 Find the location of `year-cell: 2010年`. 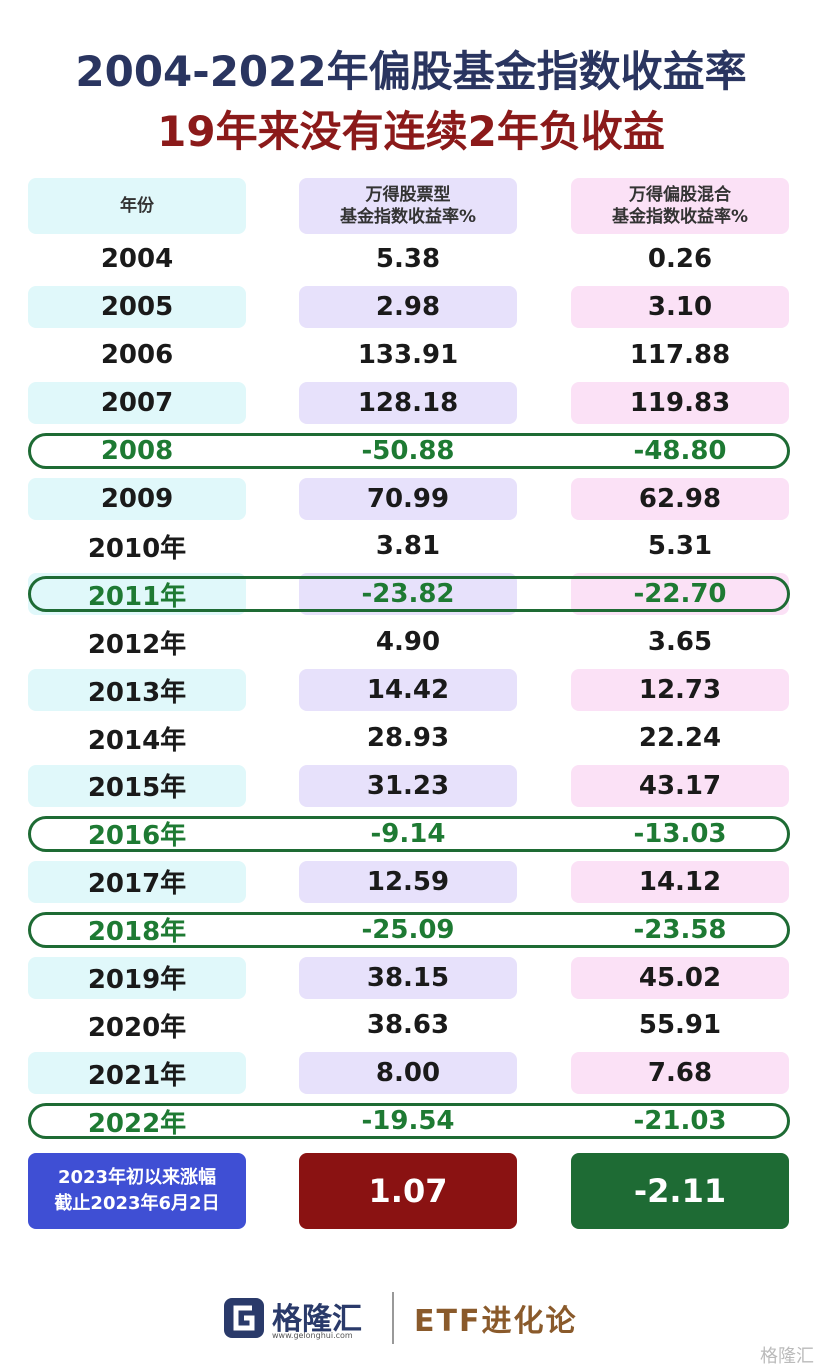

year-cell: 2010年 is located at coordinates (137, 548).